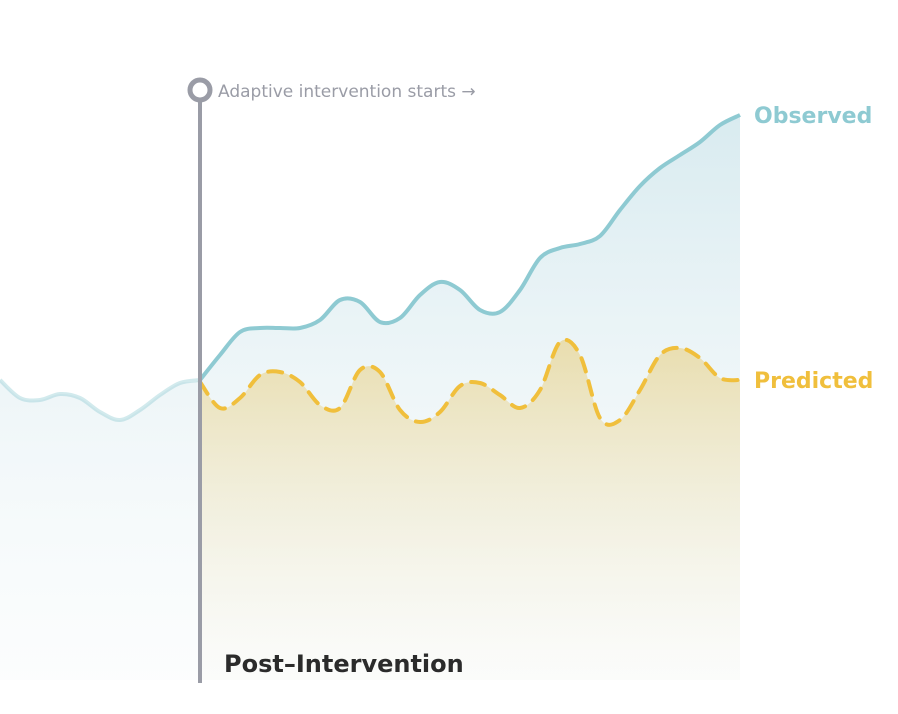 Image resolution: width=898 pixels, height=714 pixels. I want to click on annotation: Adaptive intervention starts →, so click(347, 92).